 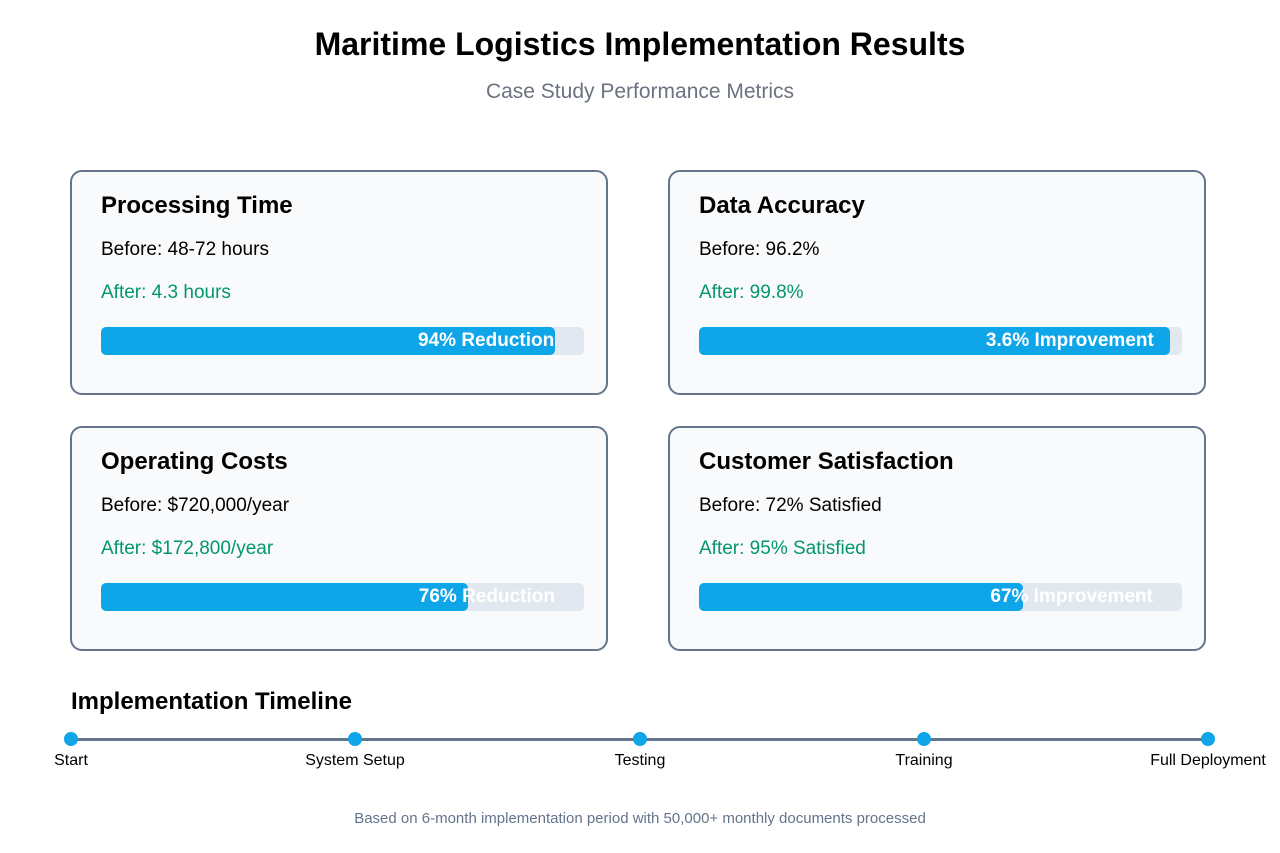 I want to click on milestone-label: Testing, so click(x=640, y=760).